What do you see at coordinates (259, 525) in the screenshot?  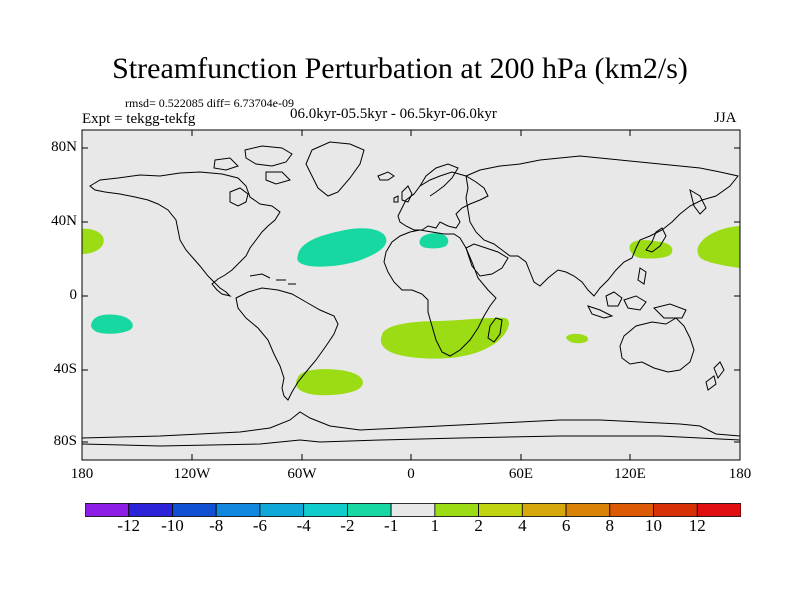 I see `colorbar-label: -6` at bounding box center [259, 525].